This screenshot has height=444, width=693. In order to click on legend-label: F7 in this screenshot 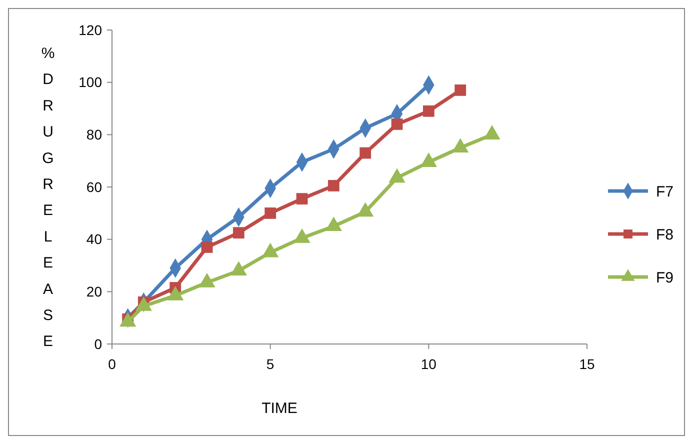, I will do `click(665, 191)`.